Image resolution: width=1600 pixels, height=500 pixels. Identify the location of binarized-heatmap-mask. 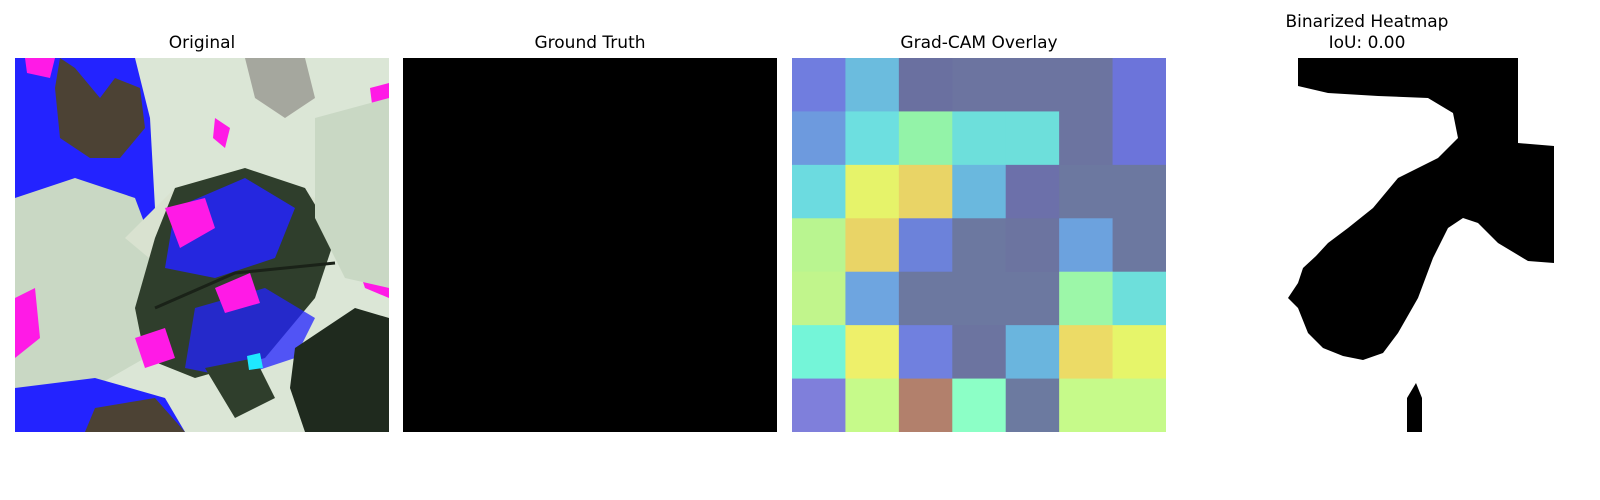
(1421, 245).